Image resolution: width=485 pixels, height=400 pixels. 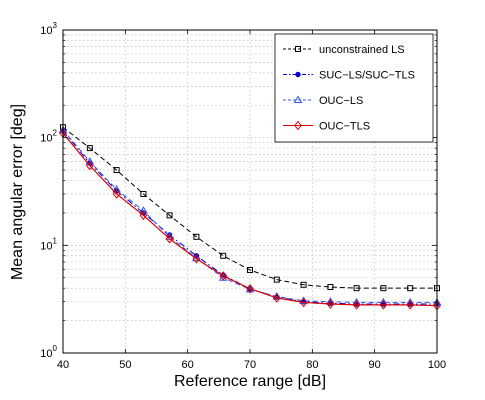 I want to click on legend-label: OUC−TLS, so click(x=344, y=127).